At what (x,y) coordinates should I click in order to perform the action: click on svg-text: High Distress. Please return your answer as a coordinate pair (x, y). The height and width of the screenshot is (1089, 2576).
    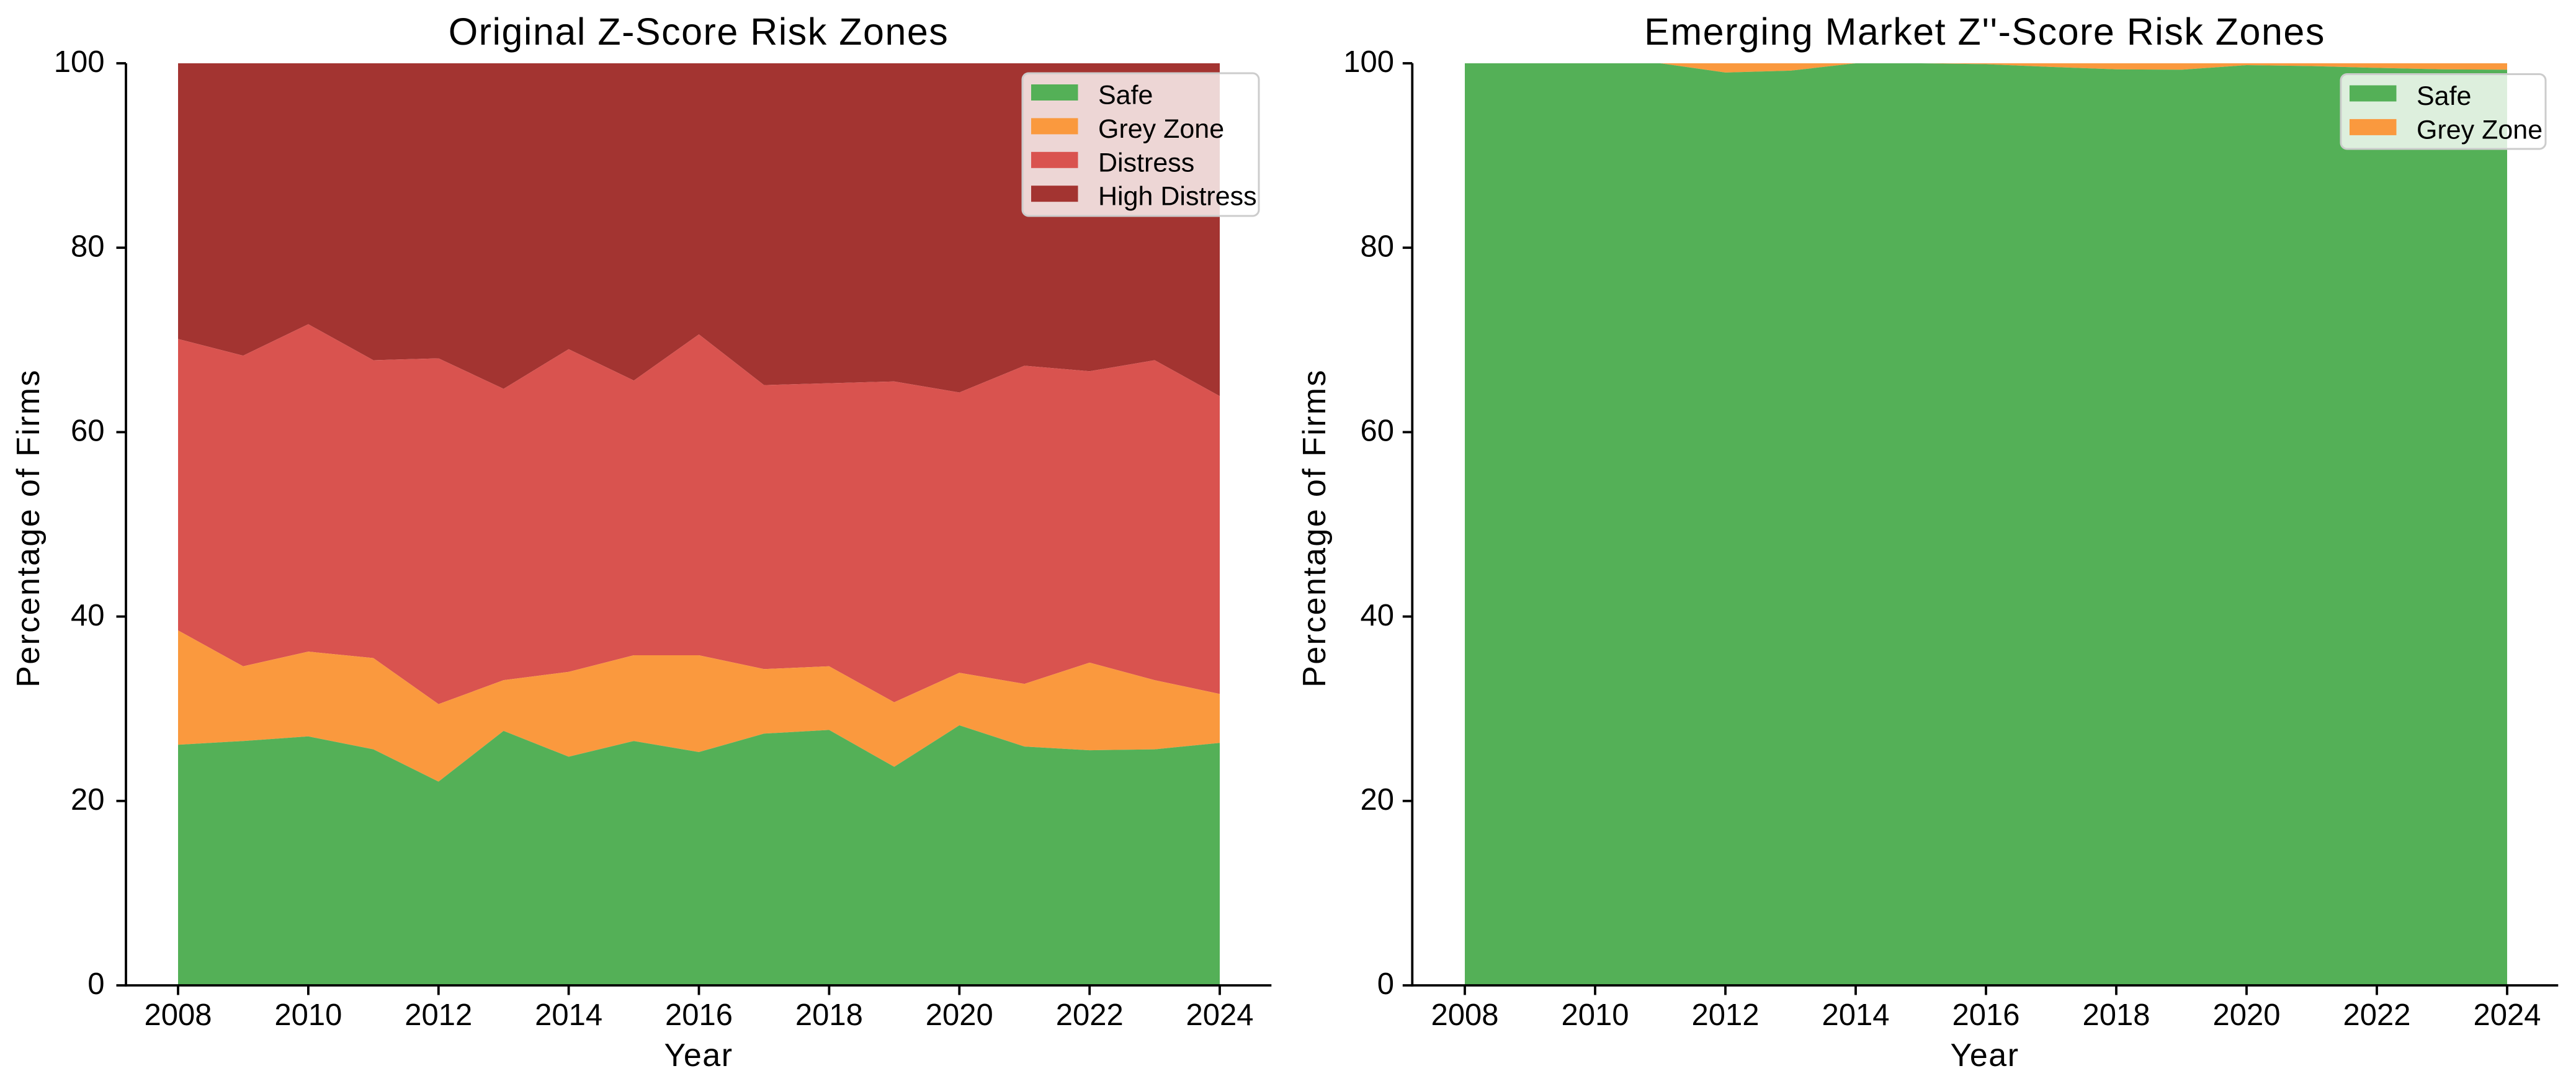
    Looking at the image, I should click on (1177, 197).